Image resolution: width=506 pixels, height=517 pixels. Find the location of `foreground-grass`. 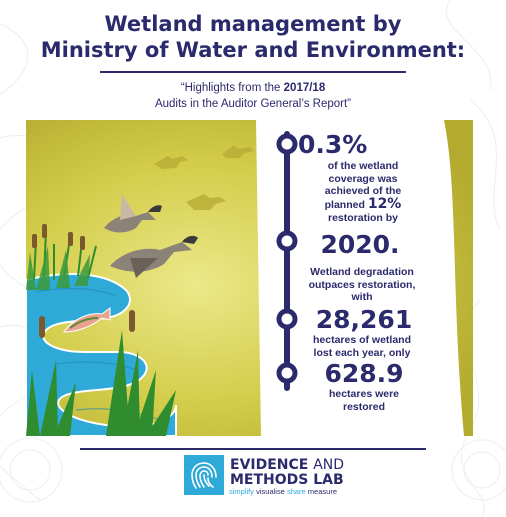

foreground-grass is located at coordinates (101, 383).